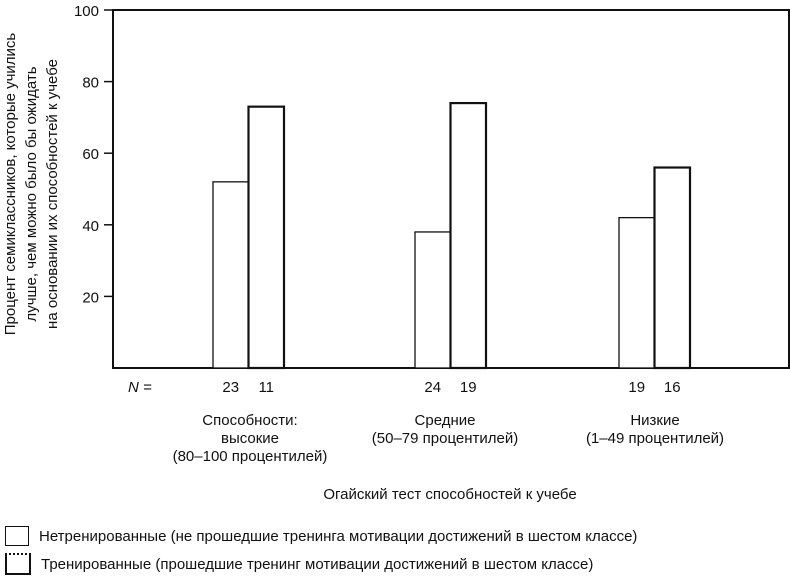 Image resolution: width=790 pixels, height=576 pixels. What do you see at coordinates (140, 387) in the screenshot?
I see `n-label: N =` at bounding box center [140, 387].